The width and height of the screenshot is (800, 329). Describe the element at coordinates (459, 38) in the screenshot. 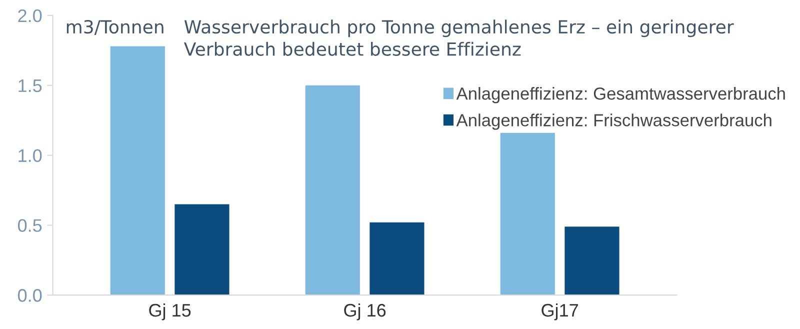

I see `text: Wasserverbrauch pro Tonne gemahlenes Erz – ein geringerer Verbrauch bedeutet bessere Effizienz` at that location.